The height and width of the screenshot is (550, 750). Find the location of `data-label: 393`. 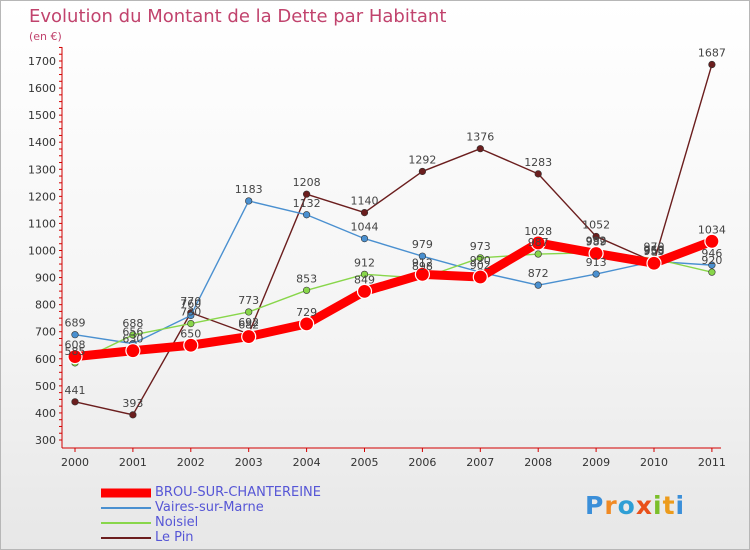

data-label: 393 is located at coordinates (132, 403).